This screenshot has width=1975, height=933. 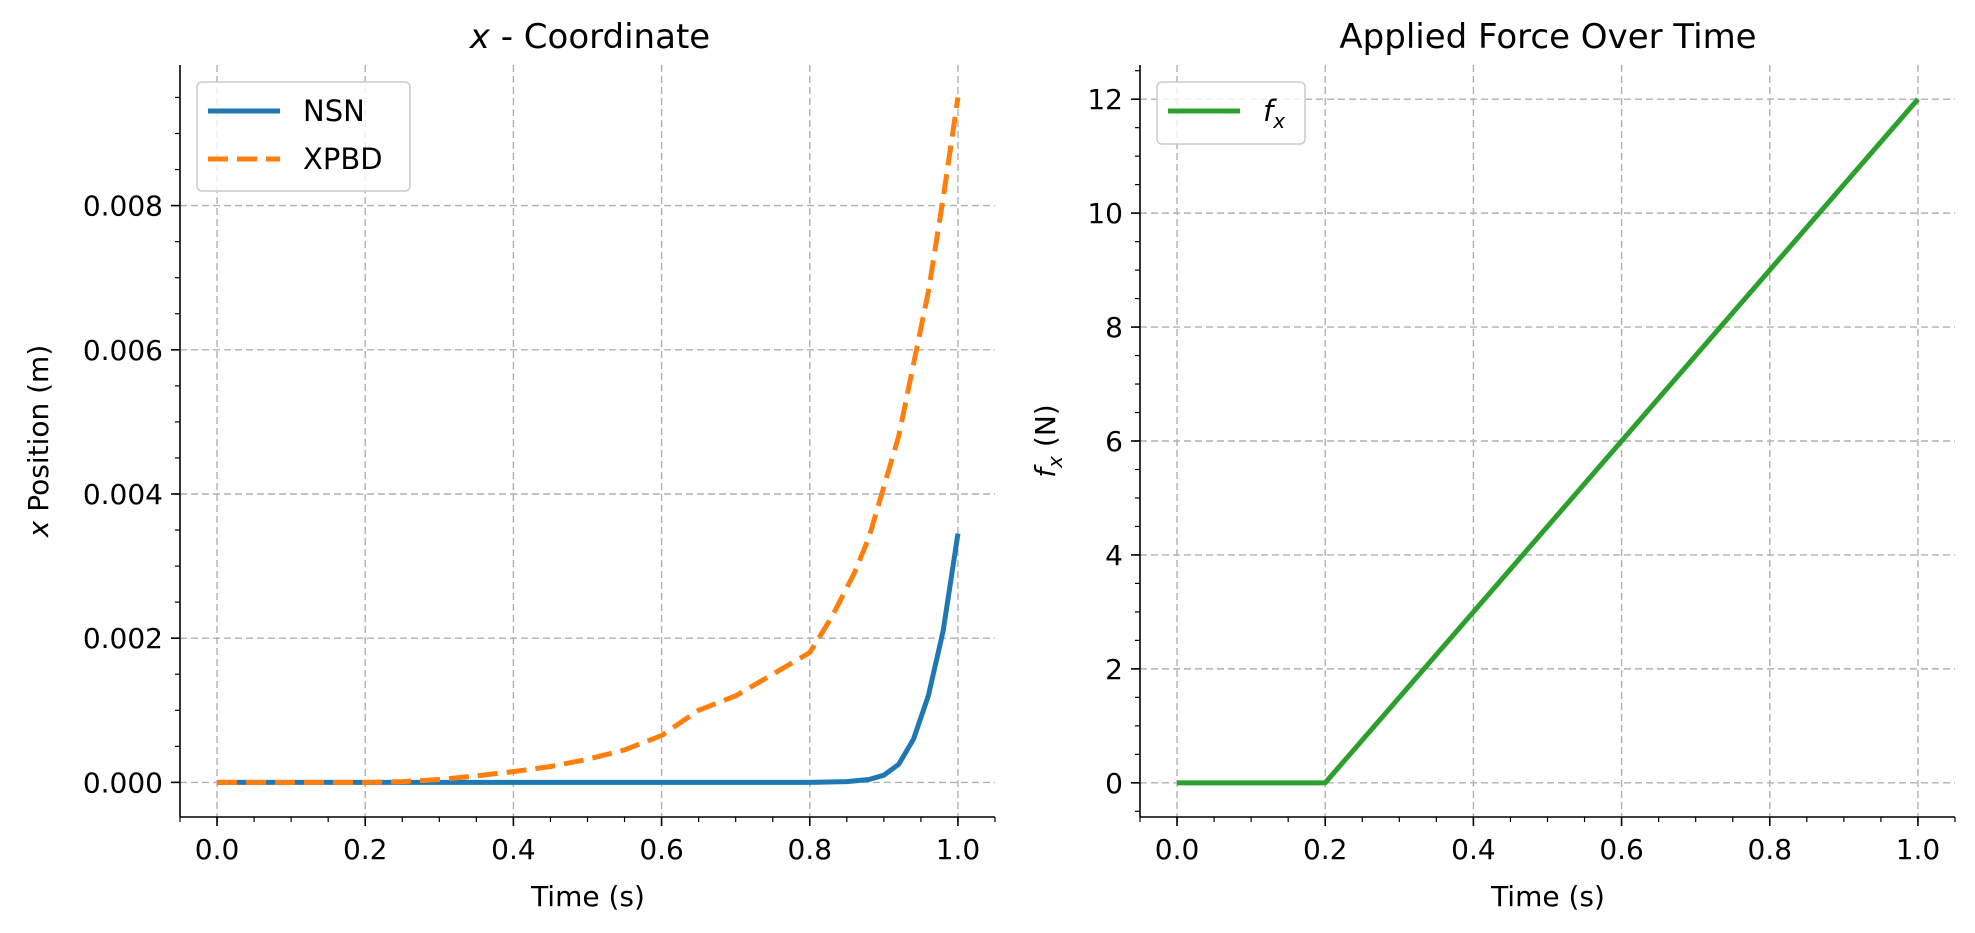 What do you see at coordinates (1114, 669) in the screenshot?
I see `right-y-tick-label: 2` at bounding box center [1114, 669].